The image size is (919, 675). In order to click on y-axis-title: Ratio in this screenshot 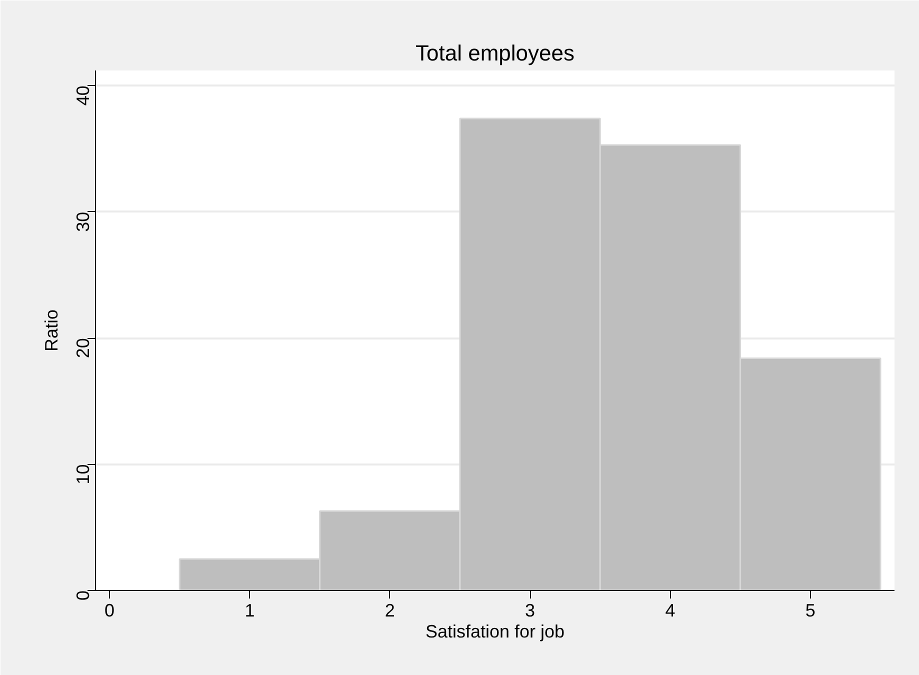, I will do `click(52, 330)`.